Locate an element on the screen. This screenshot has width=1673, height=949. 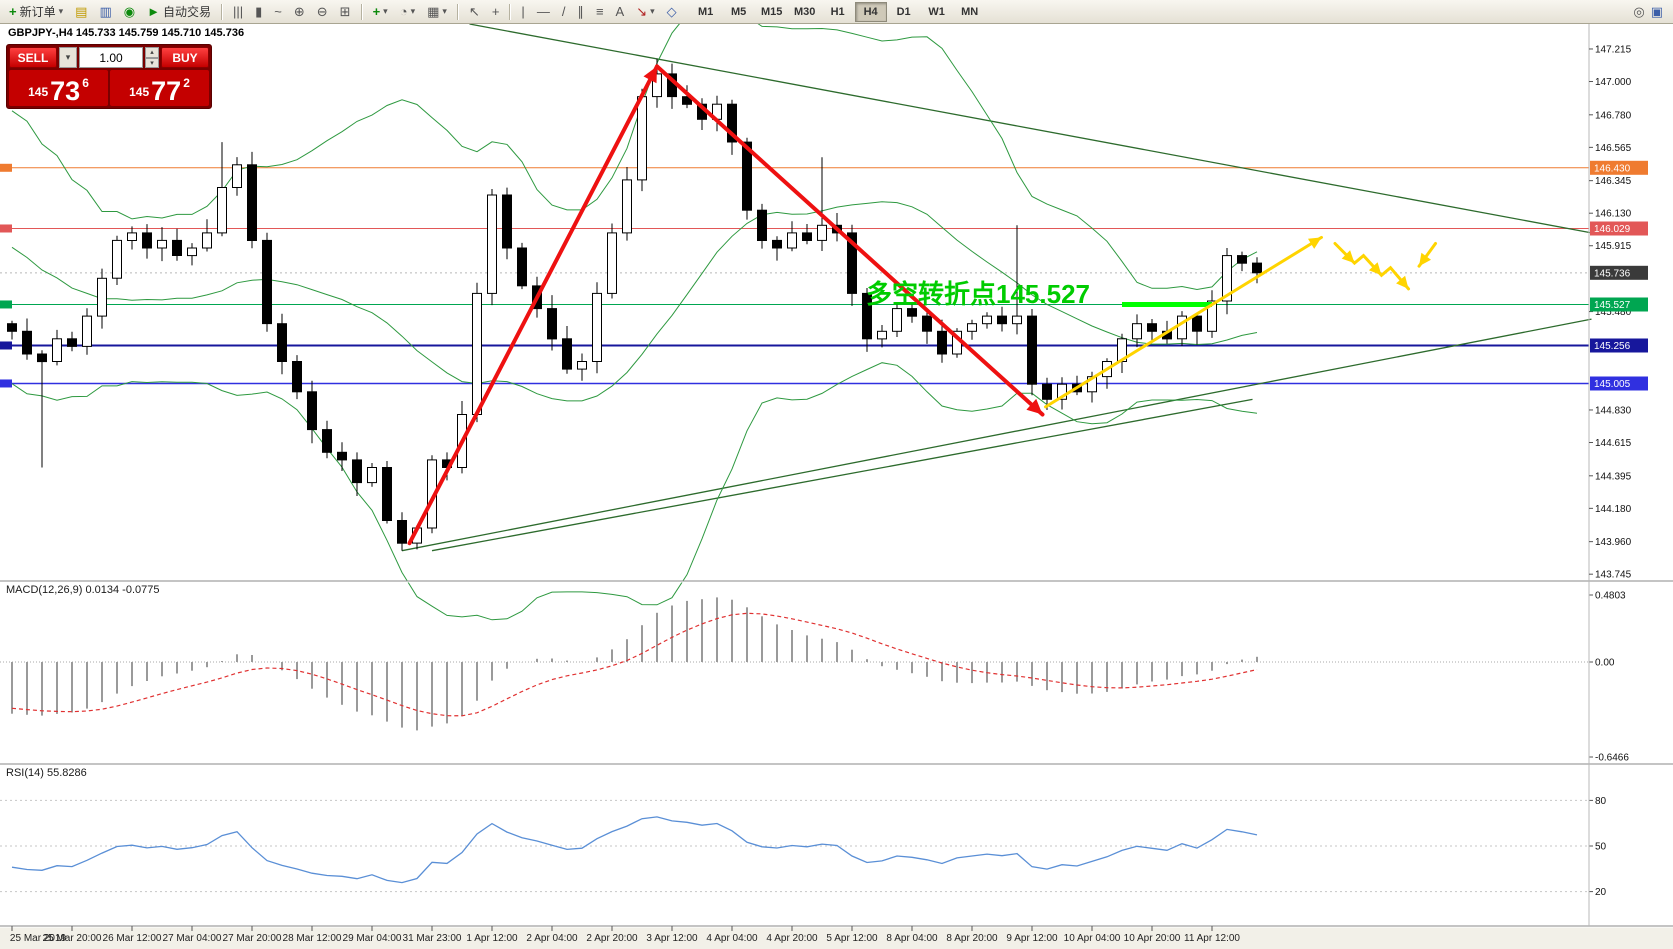
tile-windows-button: ⊞ is located at coordinates (345, 12).